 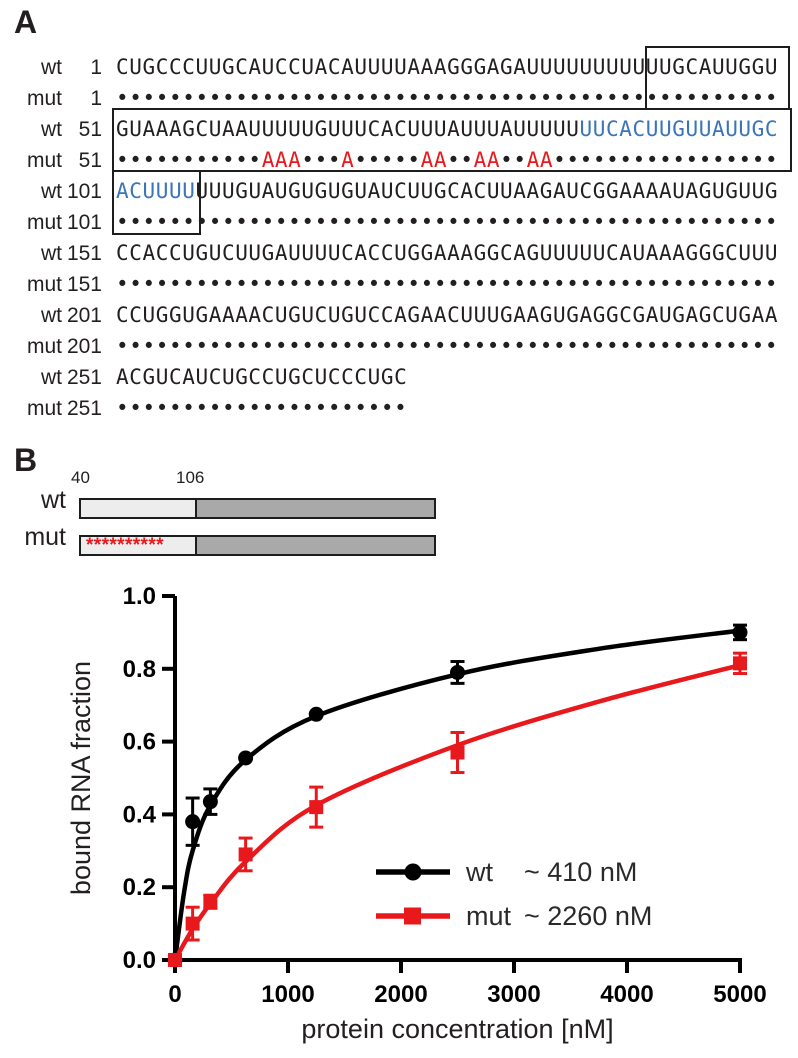 I want to click on sequence-text: ••••••••••••••••••••••, so click(x=261, y=408).